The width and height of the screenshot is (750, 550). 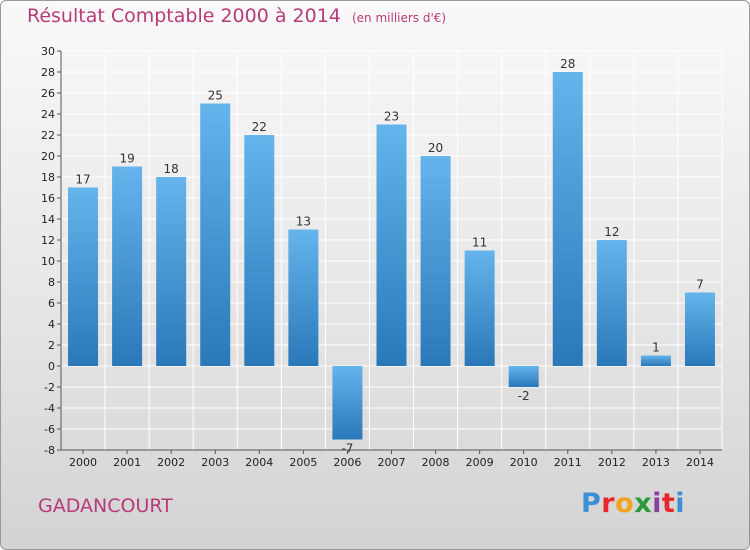 What do you see at coordinates (48, 198) in the screenshot?
I see `y-tick-label: 16` at bounding box center [48, 198].